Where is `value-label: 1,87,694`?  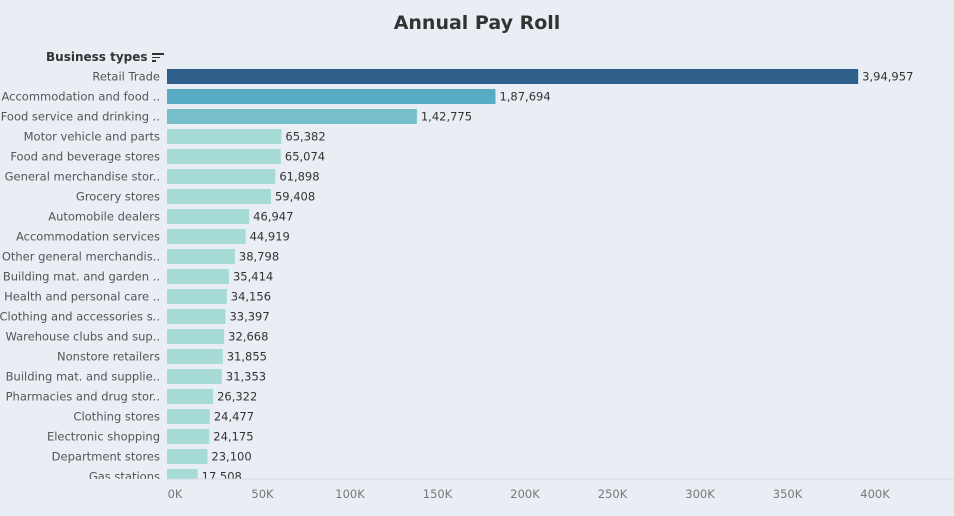
value-label: 1,87,694 is located at coordinates (524, 97).